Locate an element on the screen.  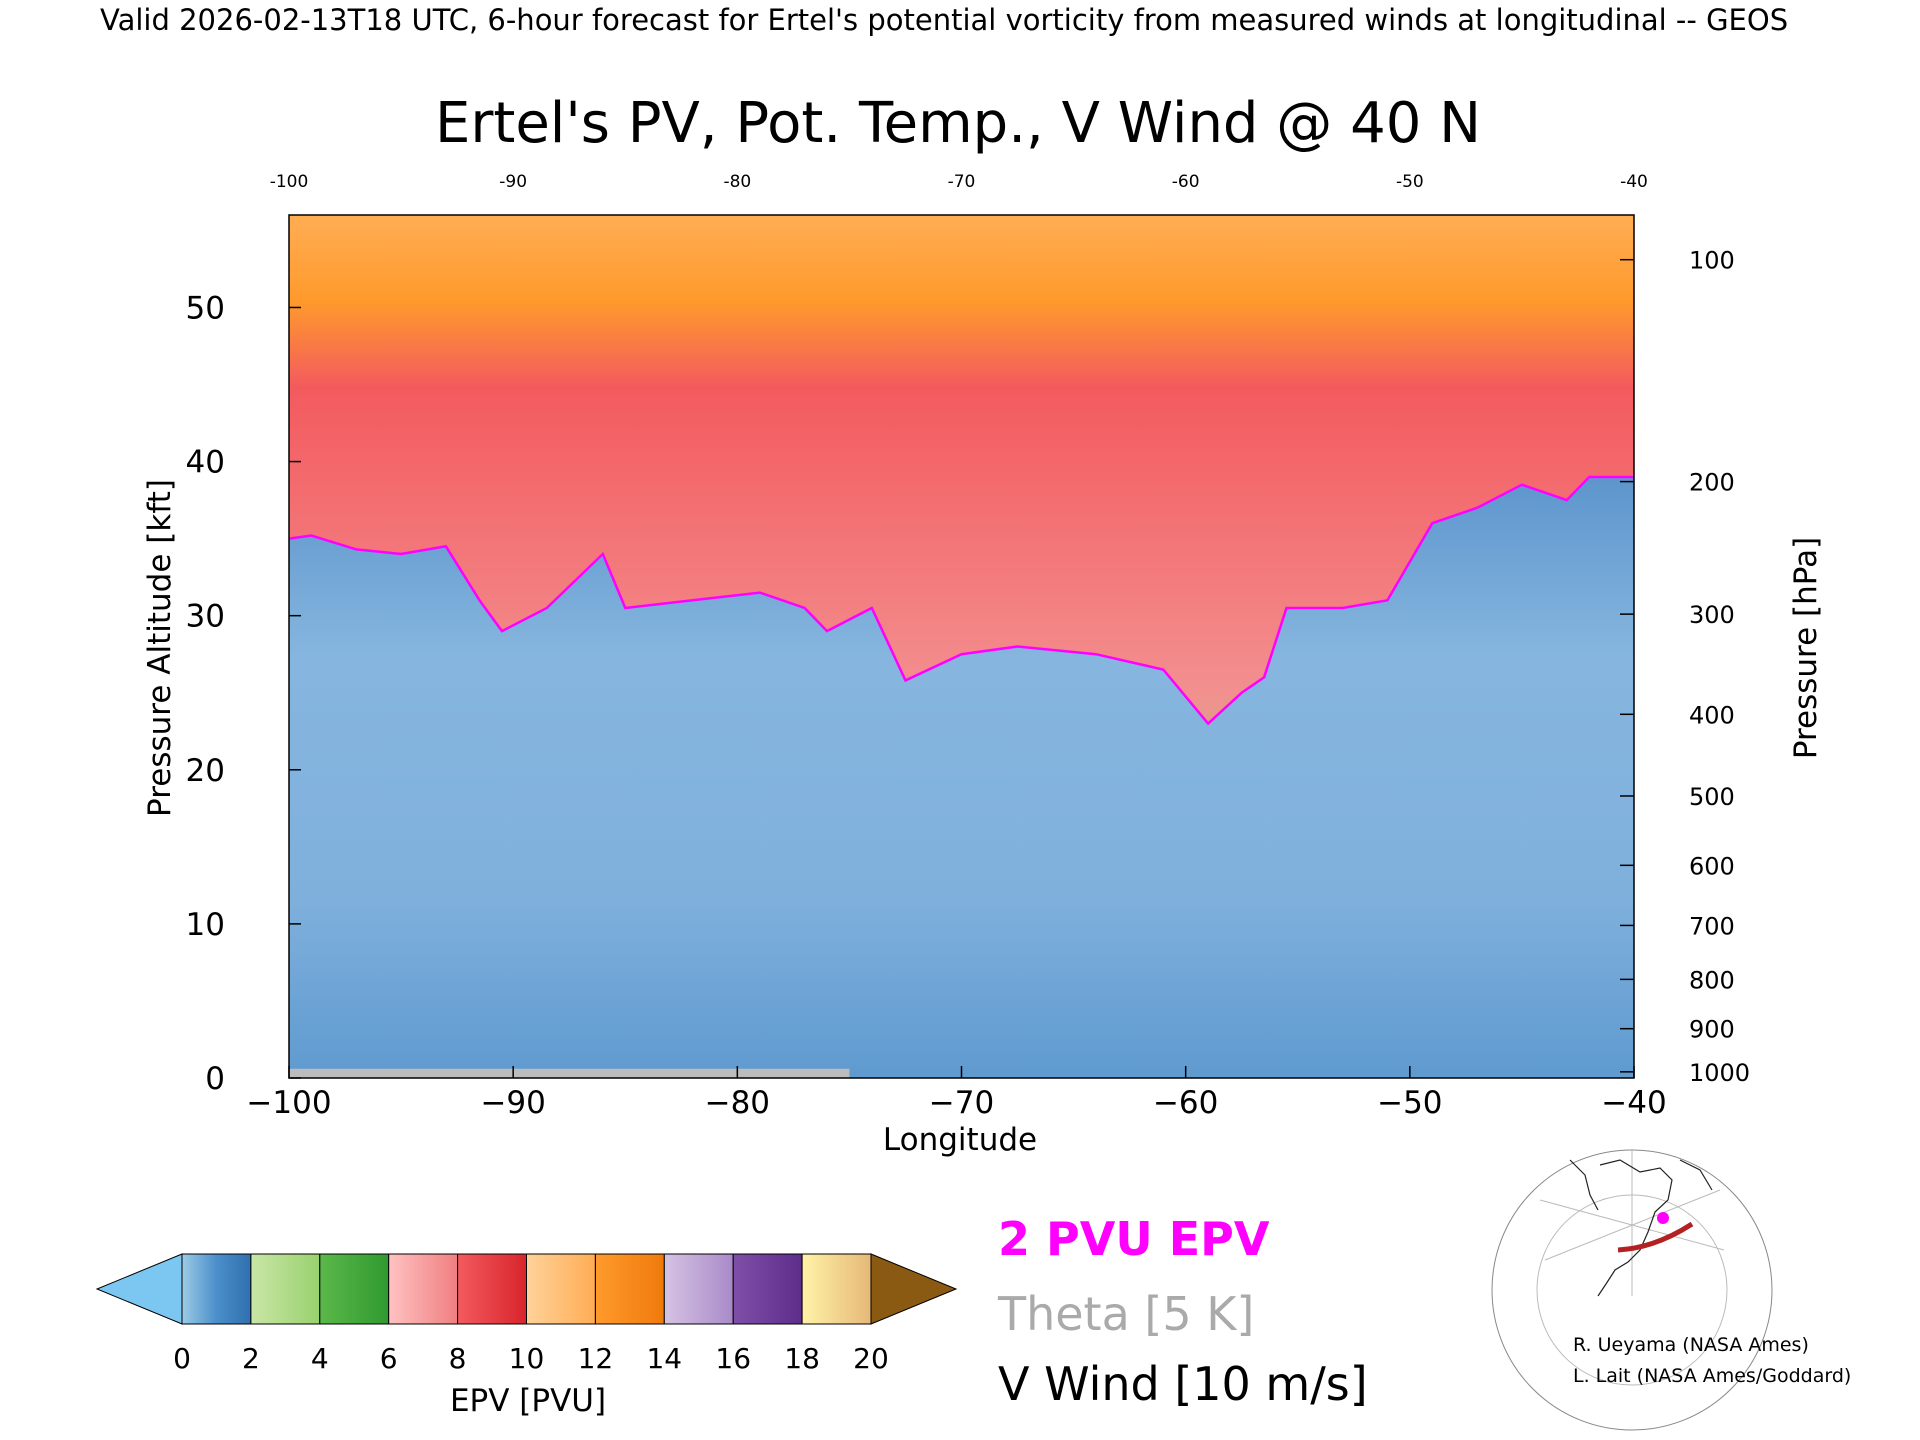
credit-line-1: R. Ueyama (NASA Ames) is located at coordinates (1691, 1345).